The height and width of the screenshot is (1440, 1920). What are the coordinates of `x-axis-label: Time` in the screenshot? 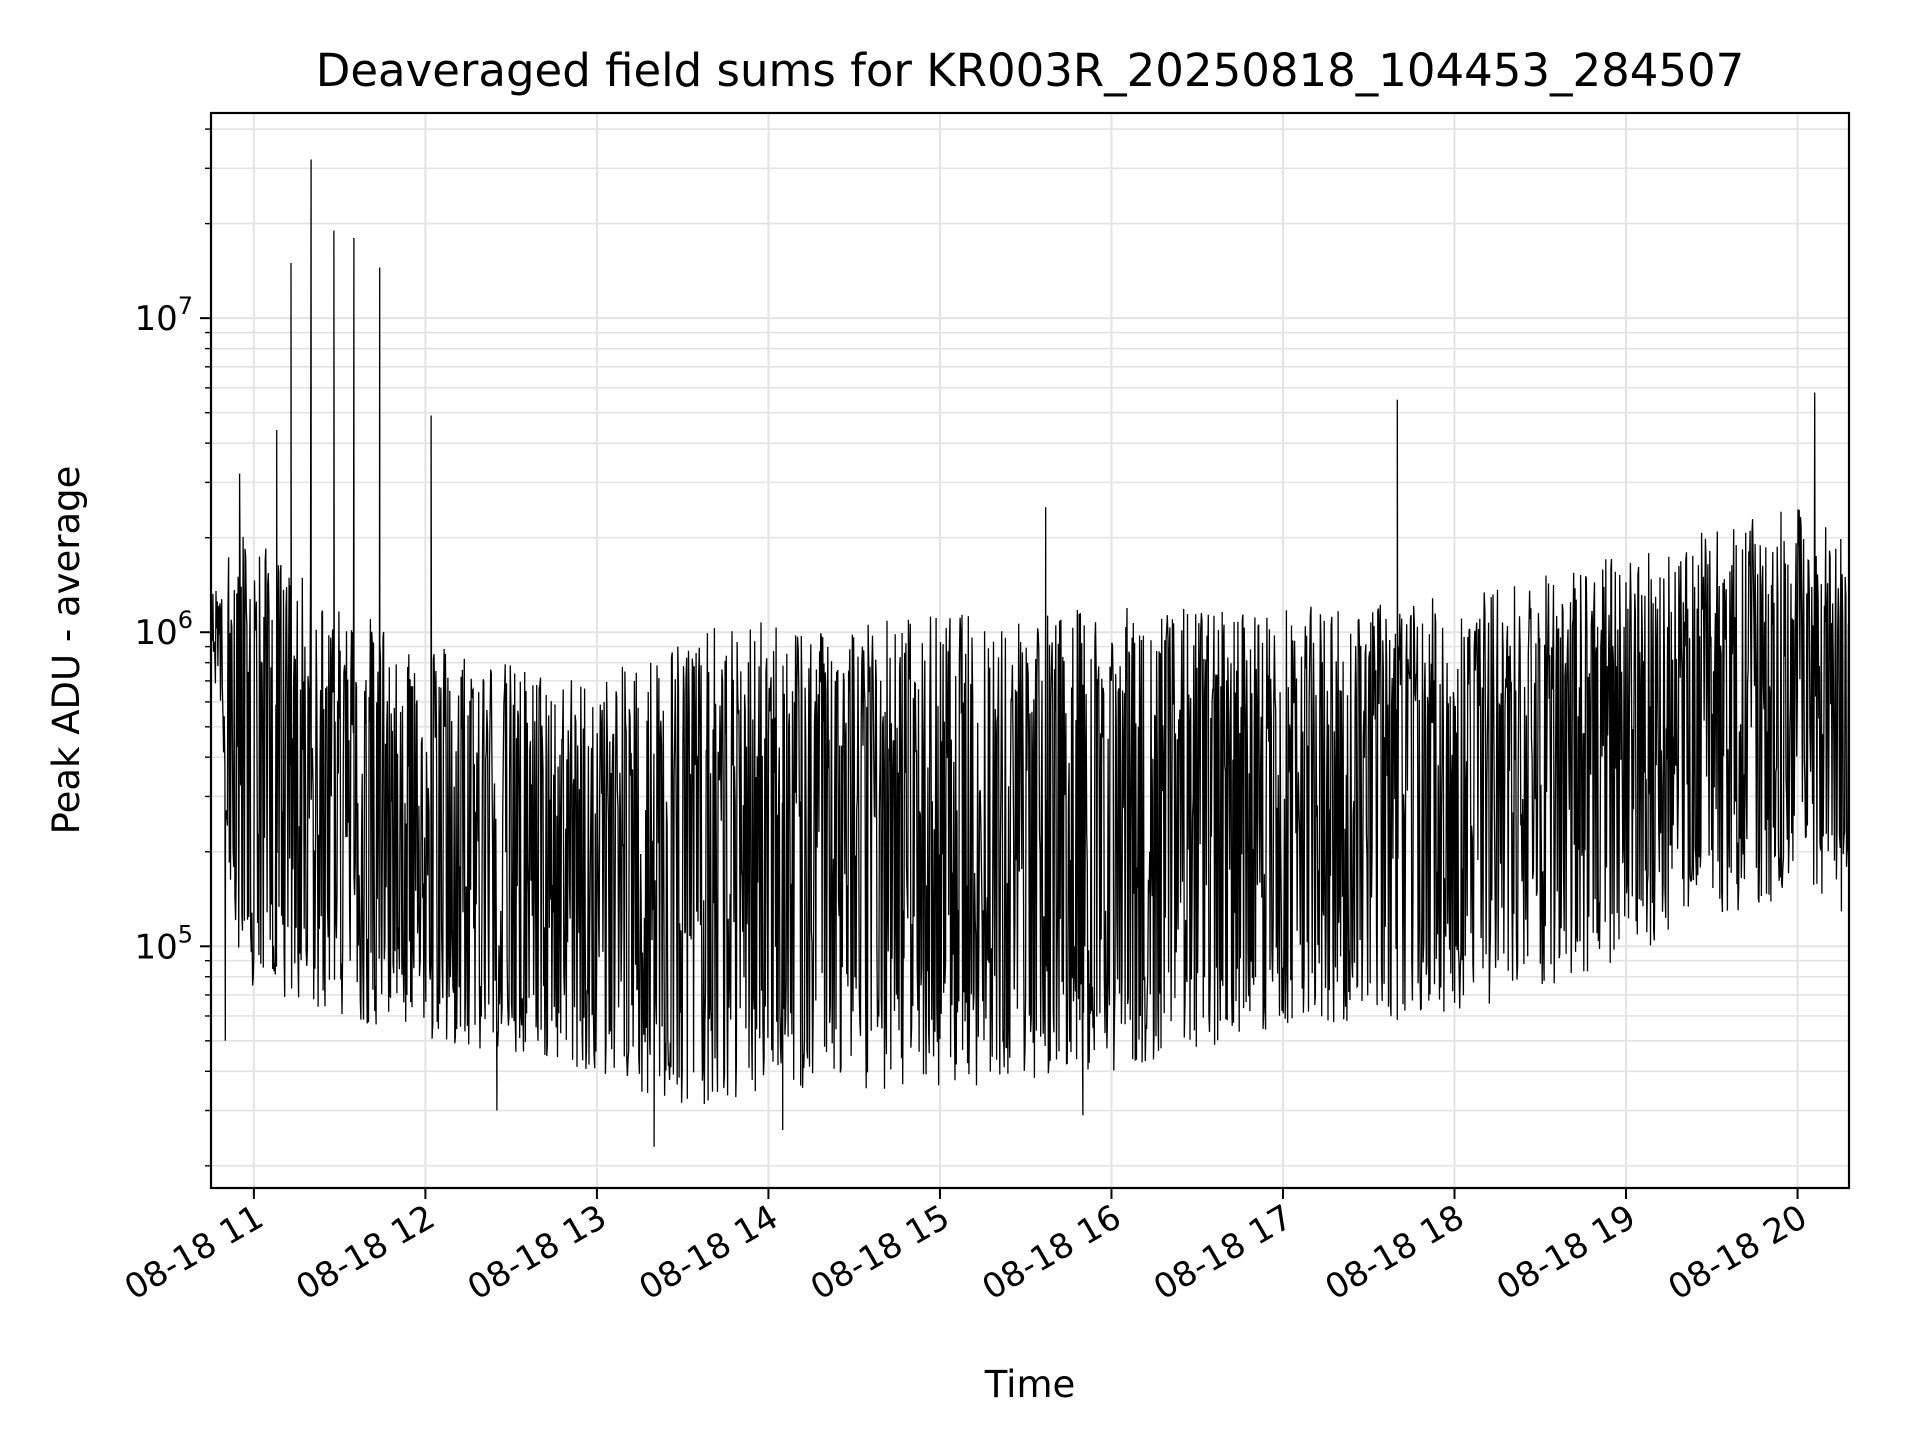 It's located at (1030, 1384).